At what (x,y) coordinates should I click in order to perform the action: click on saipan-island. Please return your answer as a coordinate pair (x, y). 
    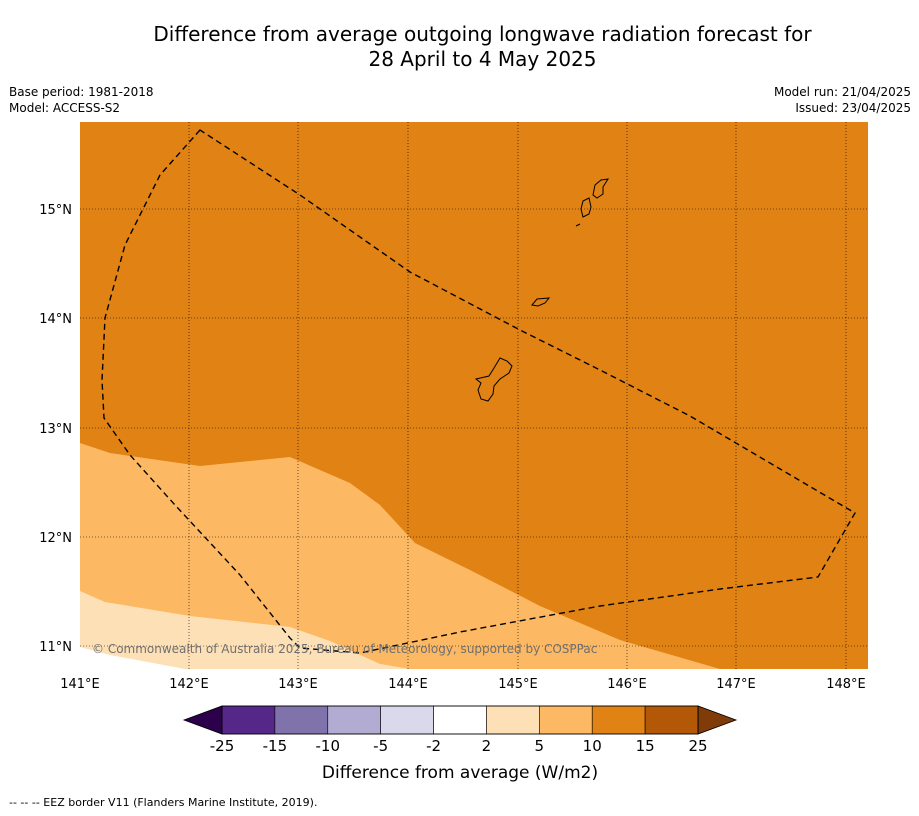
    Looking at the image, I should click on (600, 188).